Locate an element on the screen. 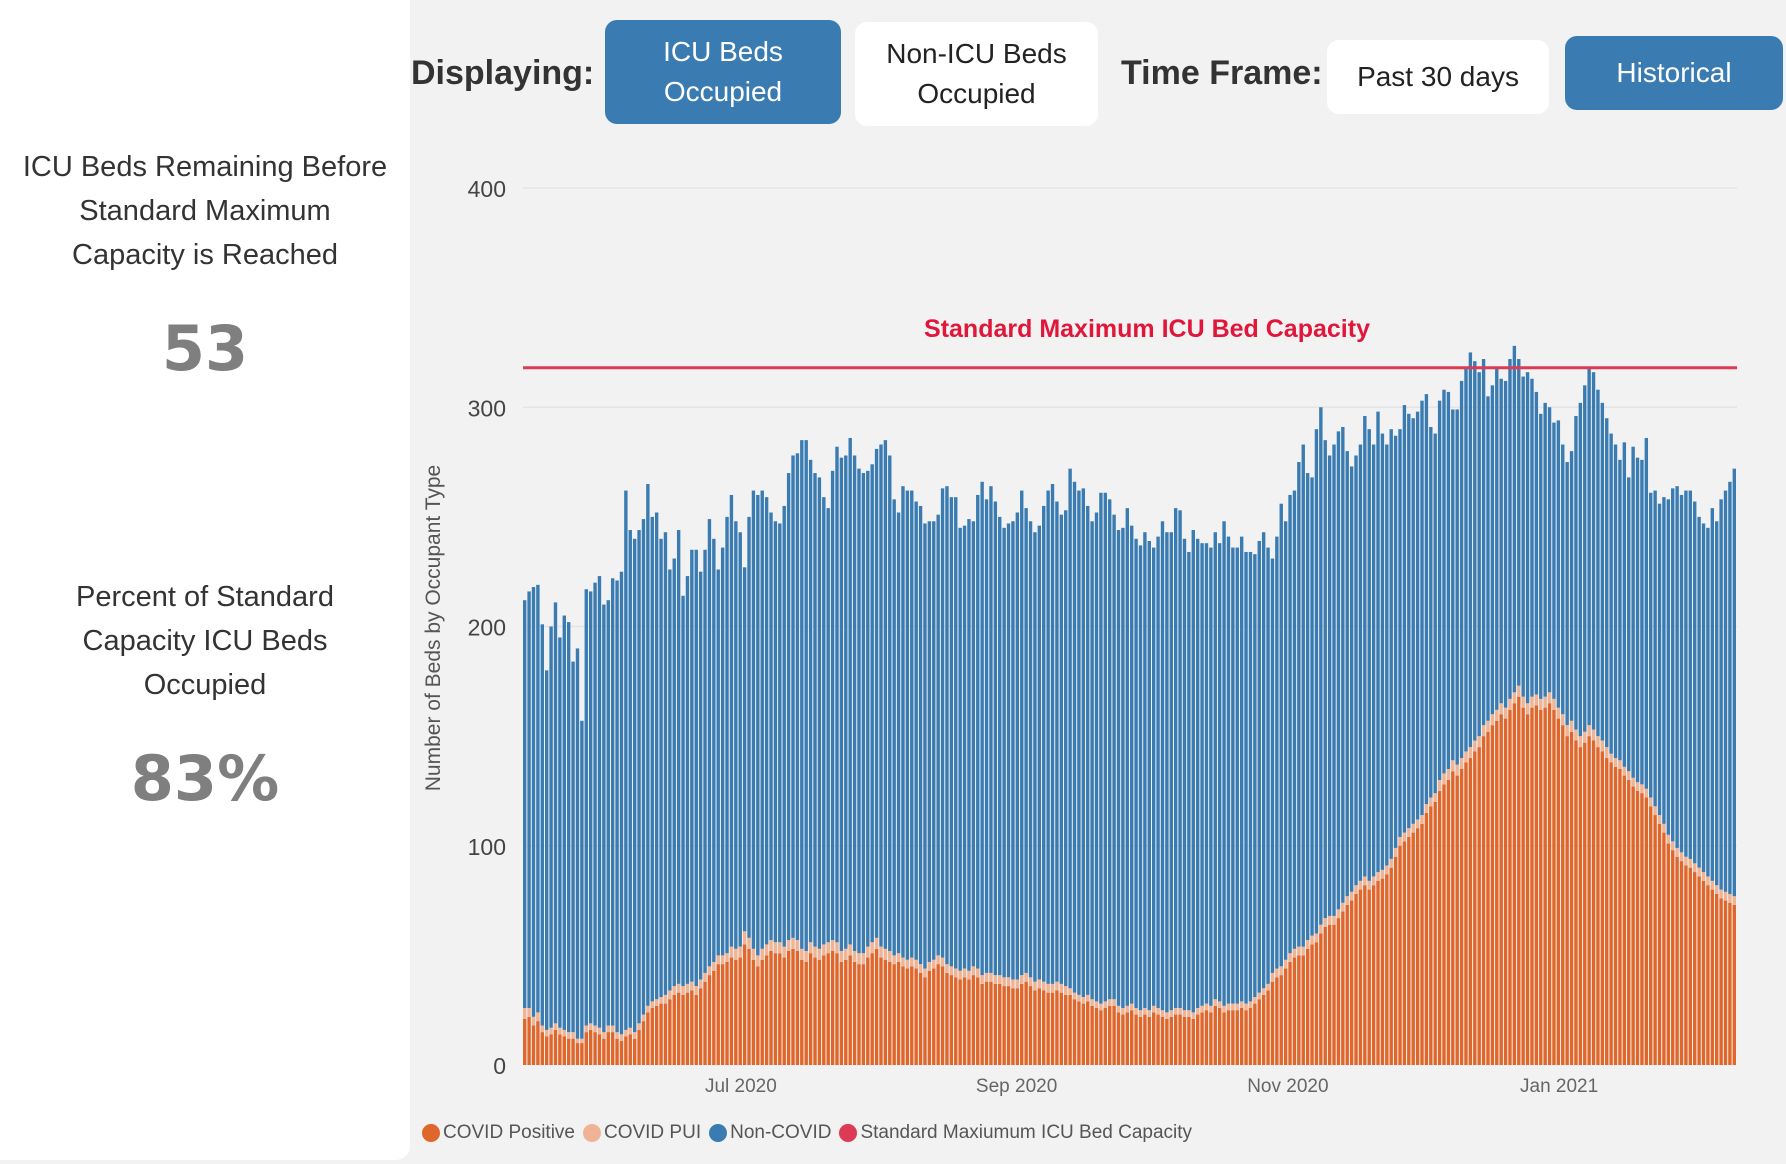 Image resolution: width=1786 pixels, height=1164 pixels. past-30-days-button: Past 30 days is located at coordinates (1438, 77).